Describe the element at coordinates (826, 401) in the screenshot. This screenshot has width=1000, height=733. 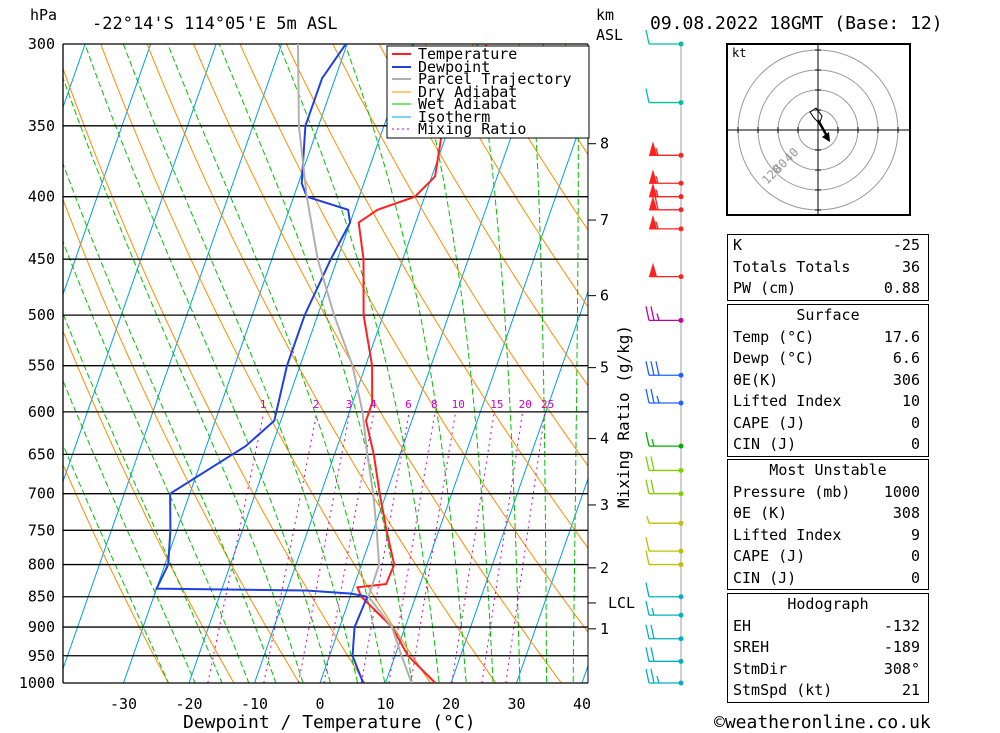
I see `index-row: Lifted Index 10` at that location.